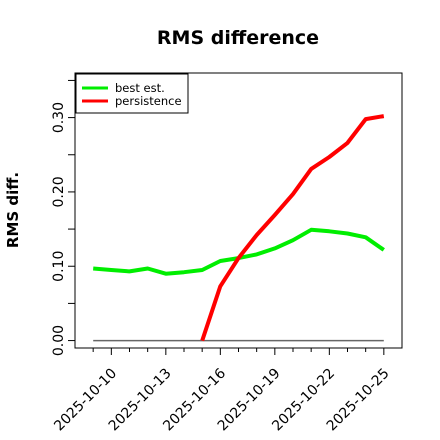 The image size is (440, 440). What do you see at coordinates (59, 266) in the screenshot?
I see `y-tick-label: 0.10` at bounding box center [59, 266].